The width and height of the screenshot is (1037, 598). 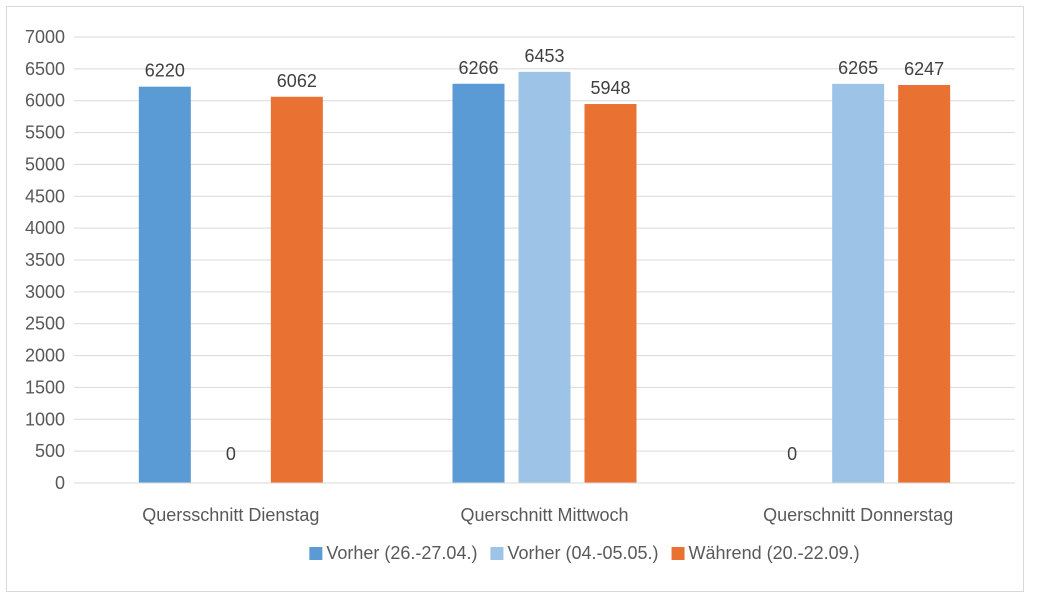 What do you see at coordinates (45, 133) in the screenshot?
I see `y-tick-label: 5500` at bounding box center [45, 133].